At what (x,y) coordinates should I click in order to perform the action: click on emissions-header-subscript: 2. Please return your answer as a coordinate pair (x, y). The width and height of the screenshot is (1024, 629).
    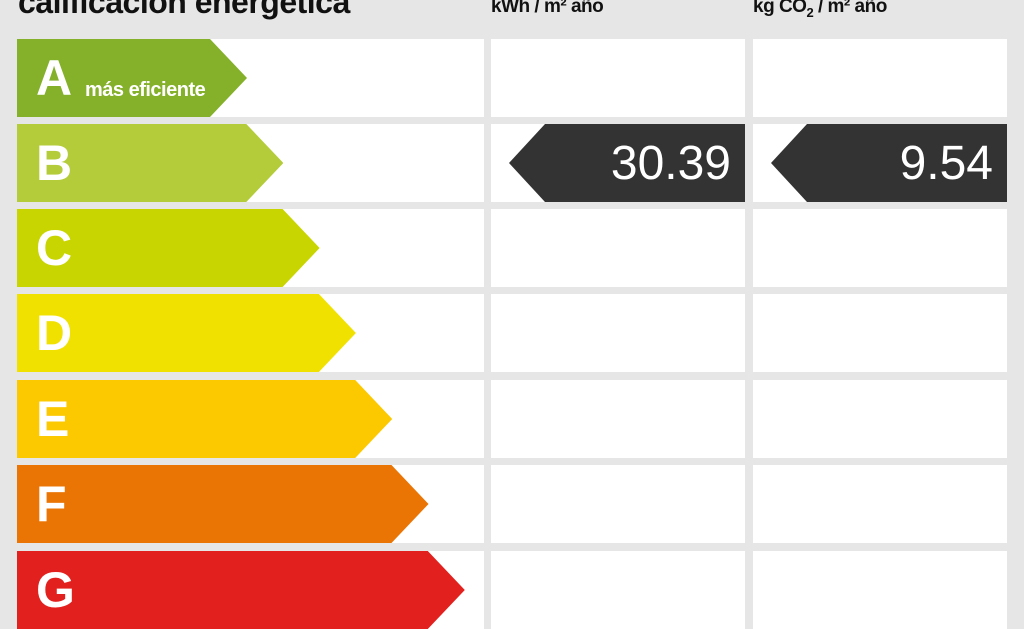
    Looking at the image, I should click on (810, 12).